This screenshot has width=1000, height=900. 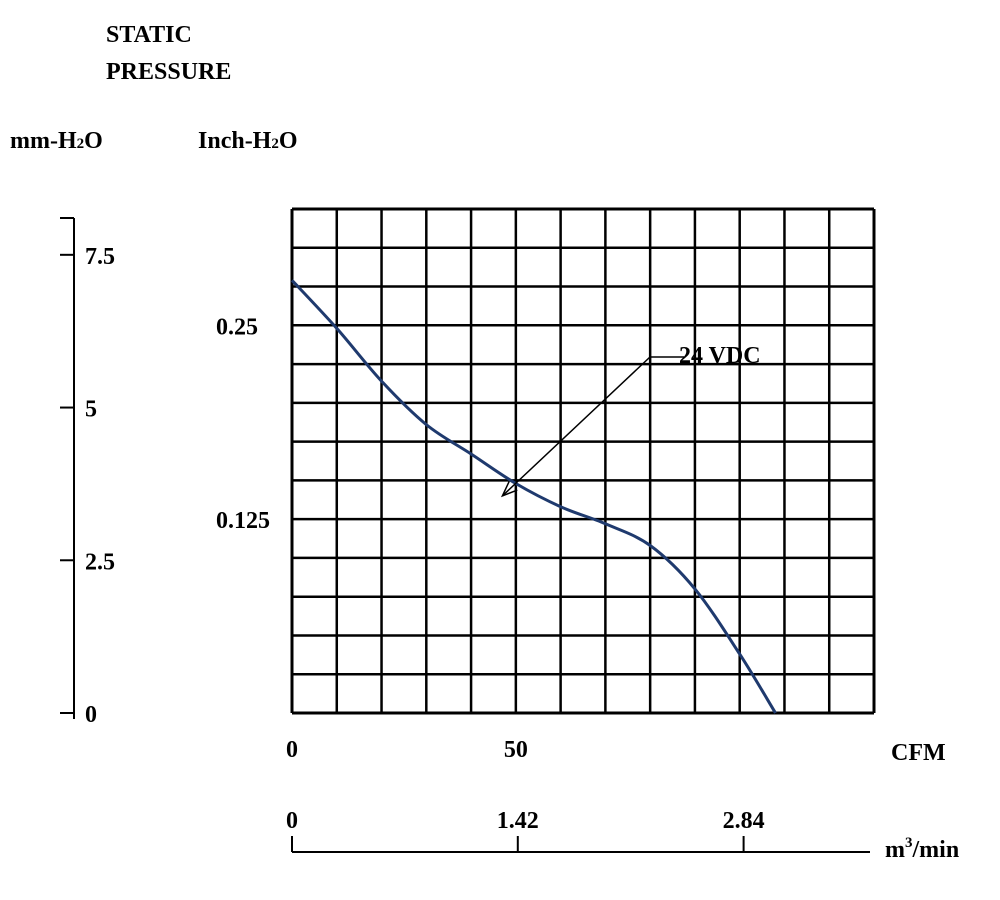 What do you see at coordinates (407, 750) in the screenshot?
I see `x-axis-cfm: 0 50` at bounding box center [407, 750].